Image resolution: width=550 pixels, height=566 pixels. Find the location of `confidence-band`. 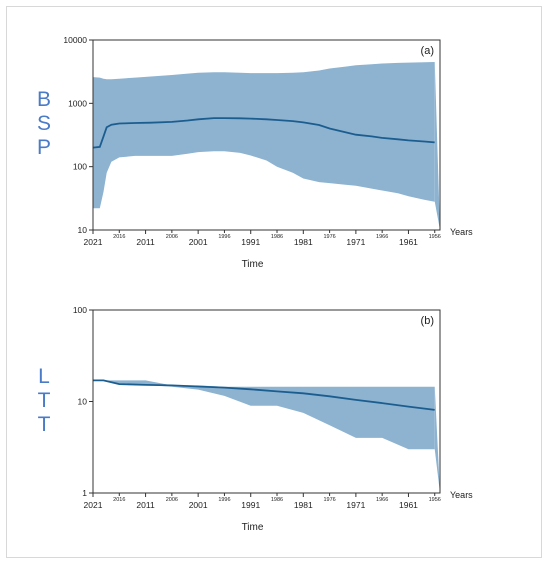

confidence-band is located at coordinates (264, 415).